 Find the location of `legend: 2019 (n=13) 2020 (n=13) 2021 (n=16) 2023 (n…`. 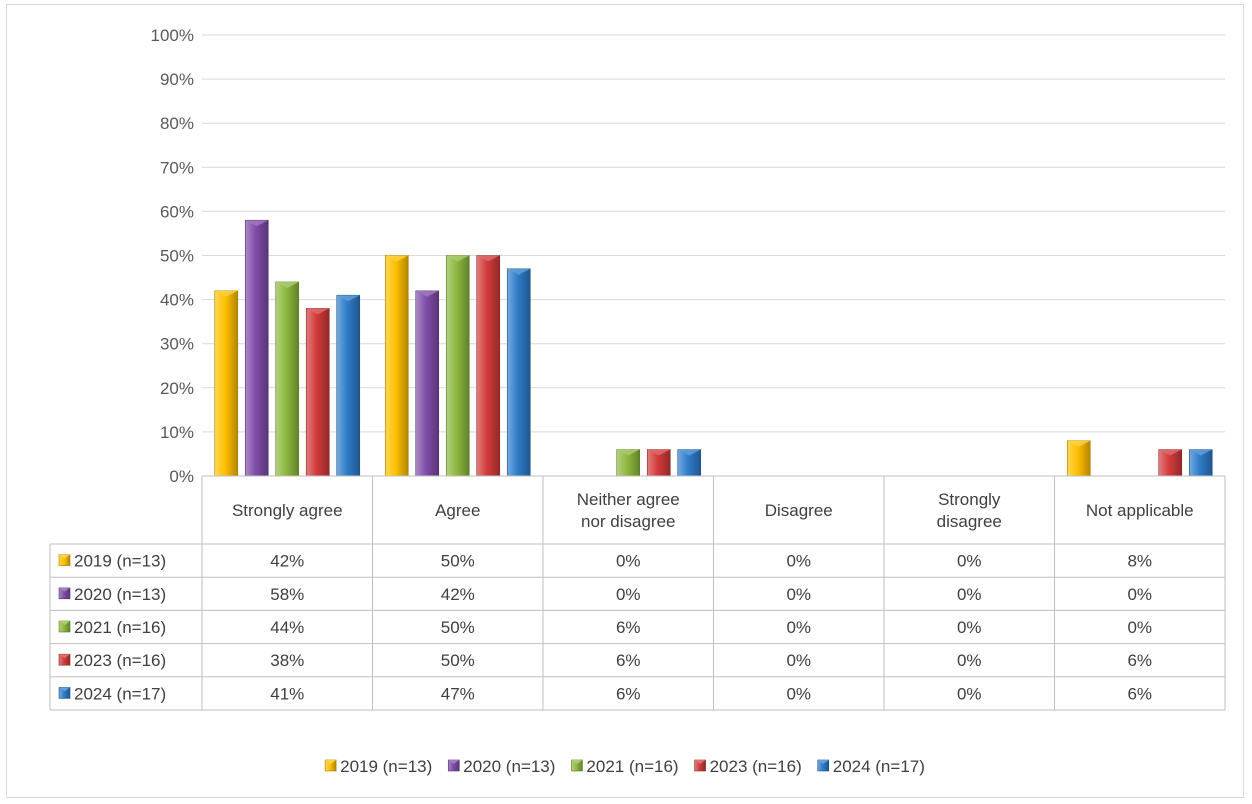

legend: 2019 (n=13) 2020 (n=13) 2021 (n=16) 2023 (n… is located at coordinates (624, 766).